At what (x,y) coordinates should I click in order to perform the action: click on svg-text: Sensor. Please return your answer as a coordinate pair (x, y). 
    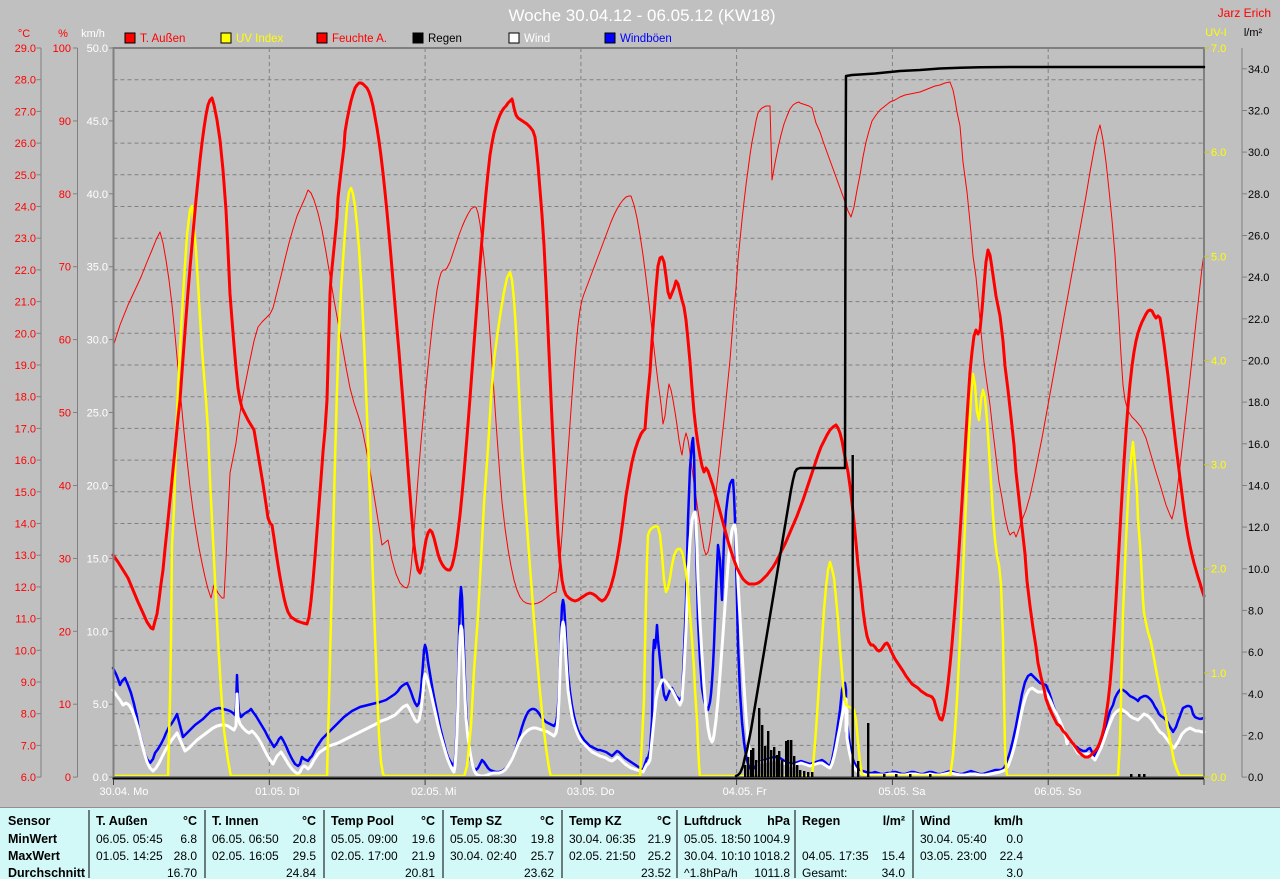
    Looking at the image, I should click on (29, 821).